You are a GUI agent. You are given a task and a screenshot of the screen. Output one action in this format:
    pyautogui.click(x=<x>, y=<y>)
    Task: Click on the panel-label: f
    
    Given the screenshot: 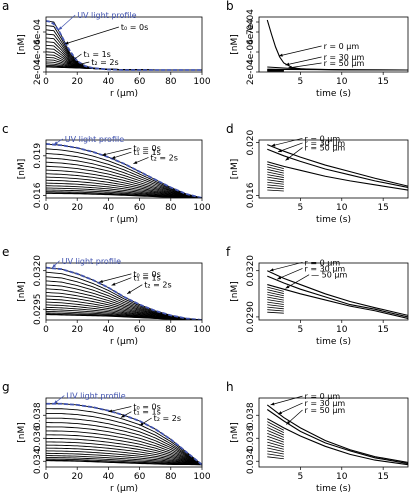 What is the action you would take?
    pyautogui.click(x=228, y=252)
    